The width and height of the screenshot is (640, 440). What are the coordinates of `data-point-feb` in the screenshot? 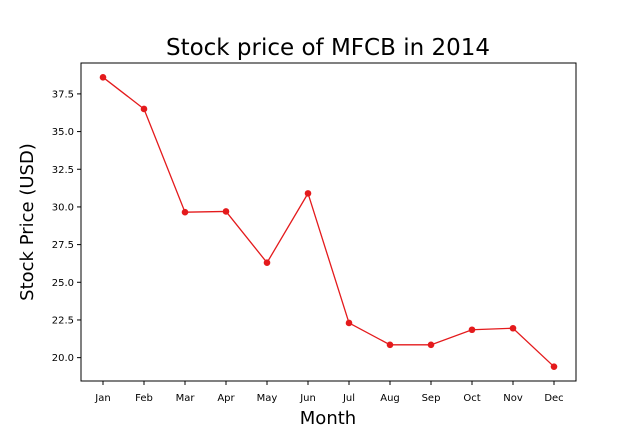 It's located at (144, 109).